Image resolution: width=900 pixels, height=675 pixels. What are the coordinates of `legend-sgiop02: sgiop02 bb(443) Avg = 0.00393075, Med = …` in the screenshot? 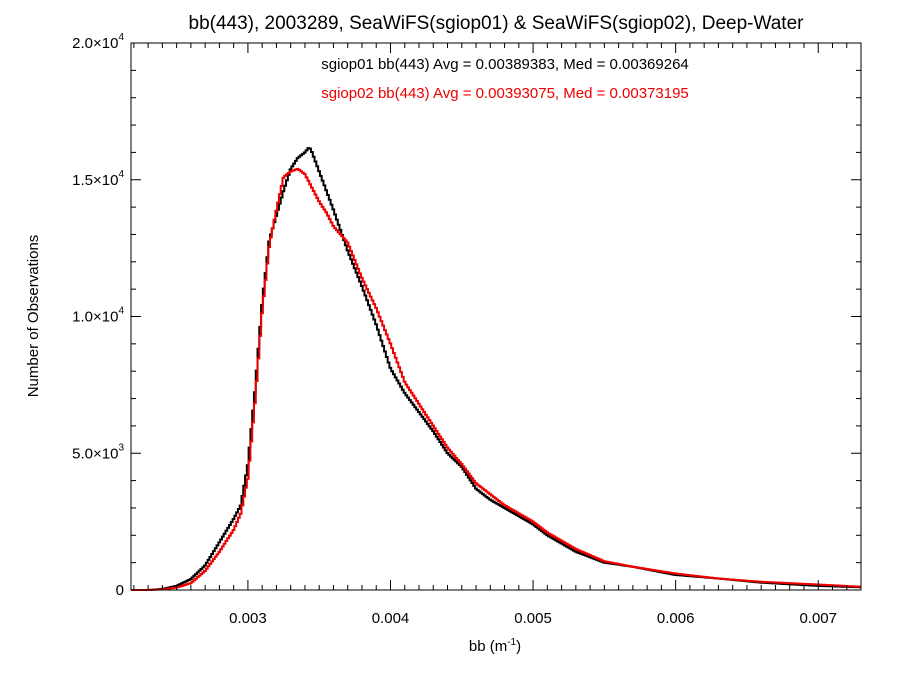 It's located at (505, 93).